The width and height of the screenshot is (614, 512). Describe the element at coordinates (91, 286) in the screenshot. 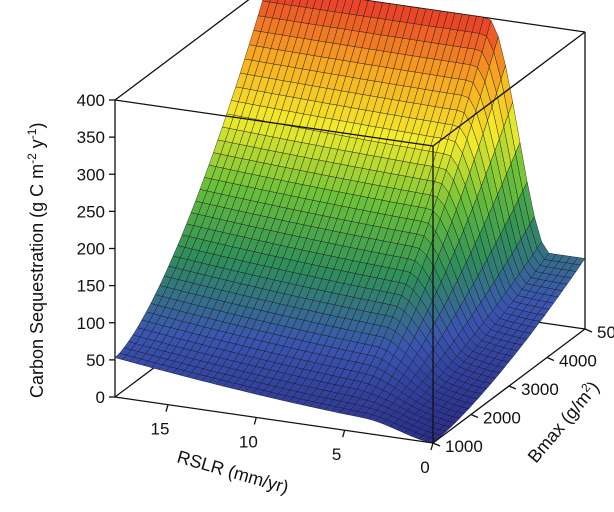

I see `z-tick-label: 150` at that location.